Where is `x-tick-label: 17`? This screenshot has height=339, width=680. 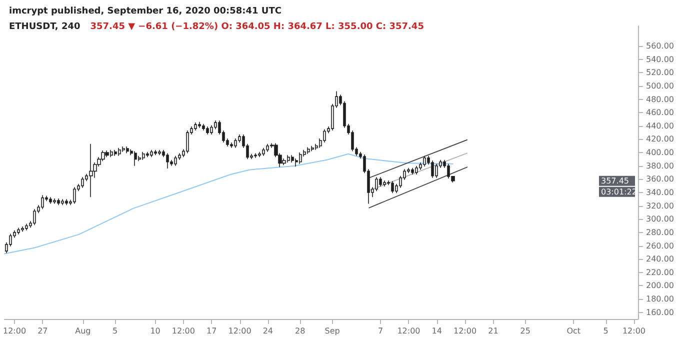
x-tick-label: 17 is located at coordinates (211, 331).